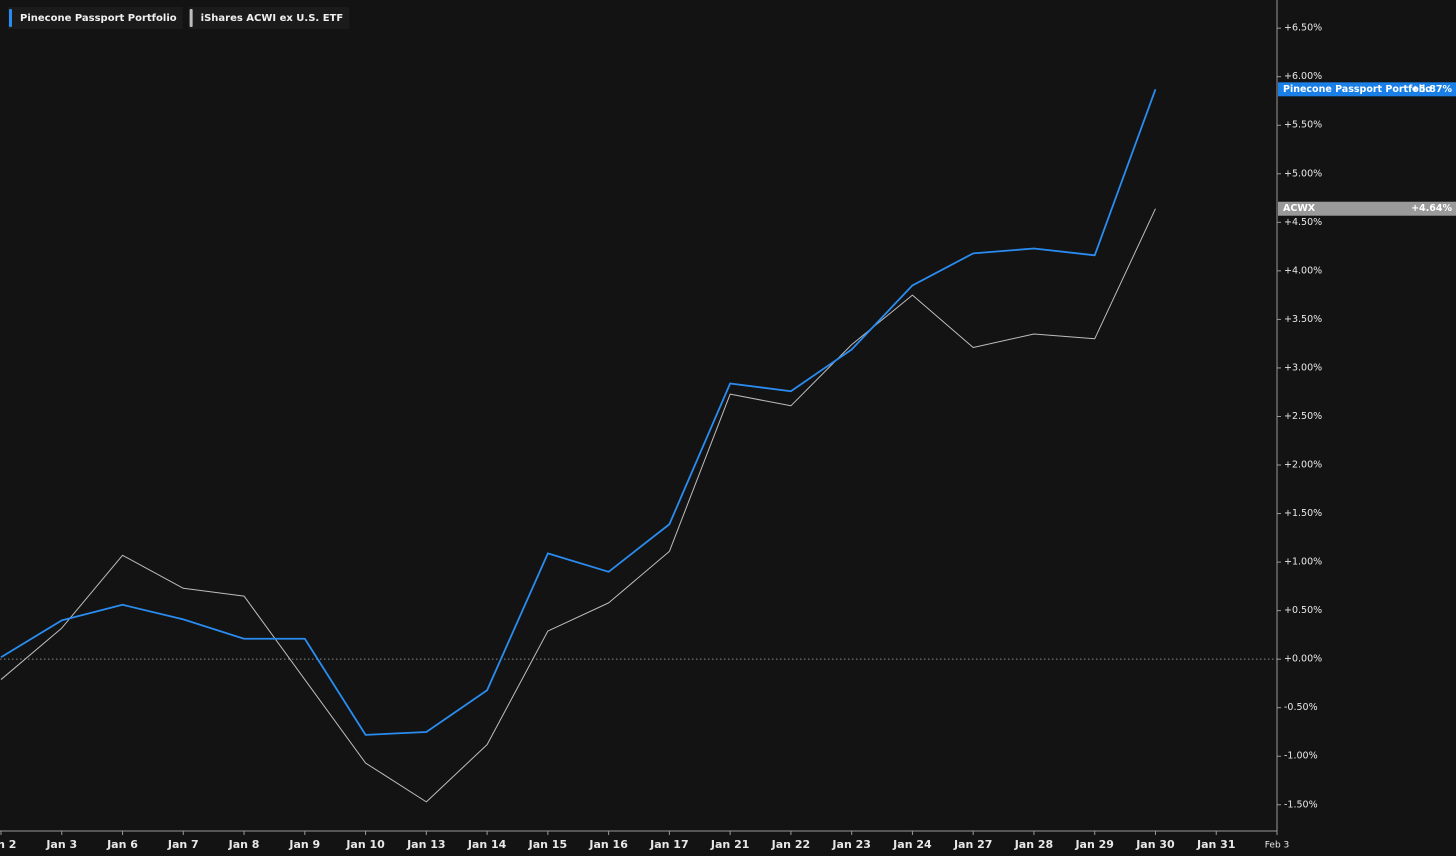 Image resolution: width=1456 pixels, height=856 pixels. Describe the element at coordinates (1301, 804) in the screenshot. I see `y-tick-label: -1.50%` at that location.